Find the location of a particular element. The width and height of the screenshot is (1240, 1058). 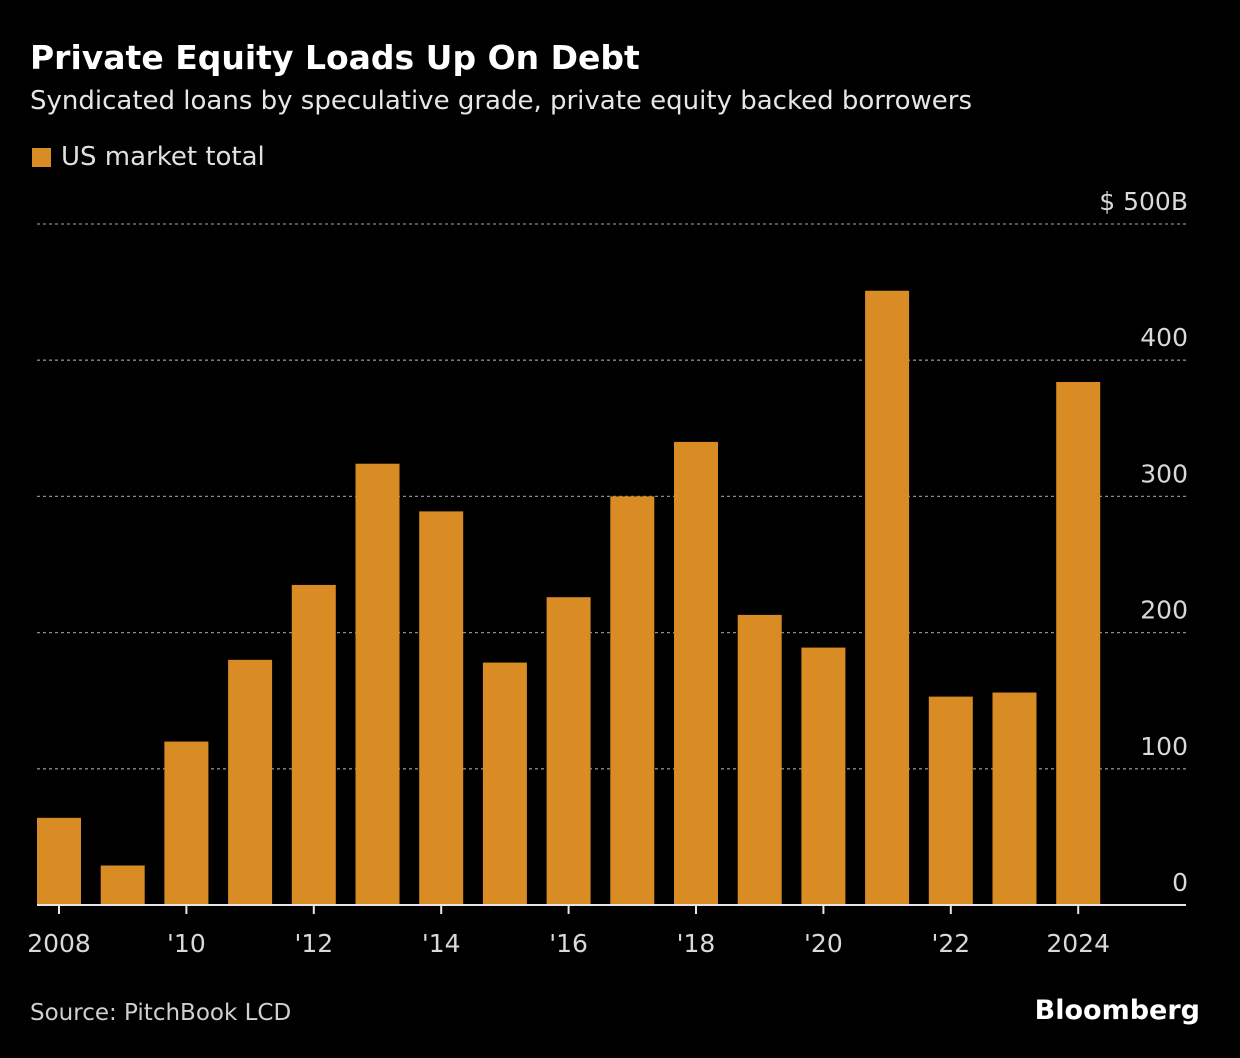

y-tick-label: $ 500B is located at coordinates (1143, 201).